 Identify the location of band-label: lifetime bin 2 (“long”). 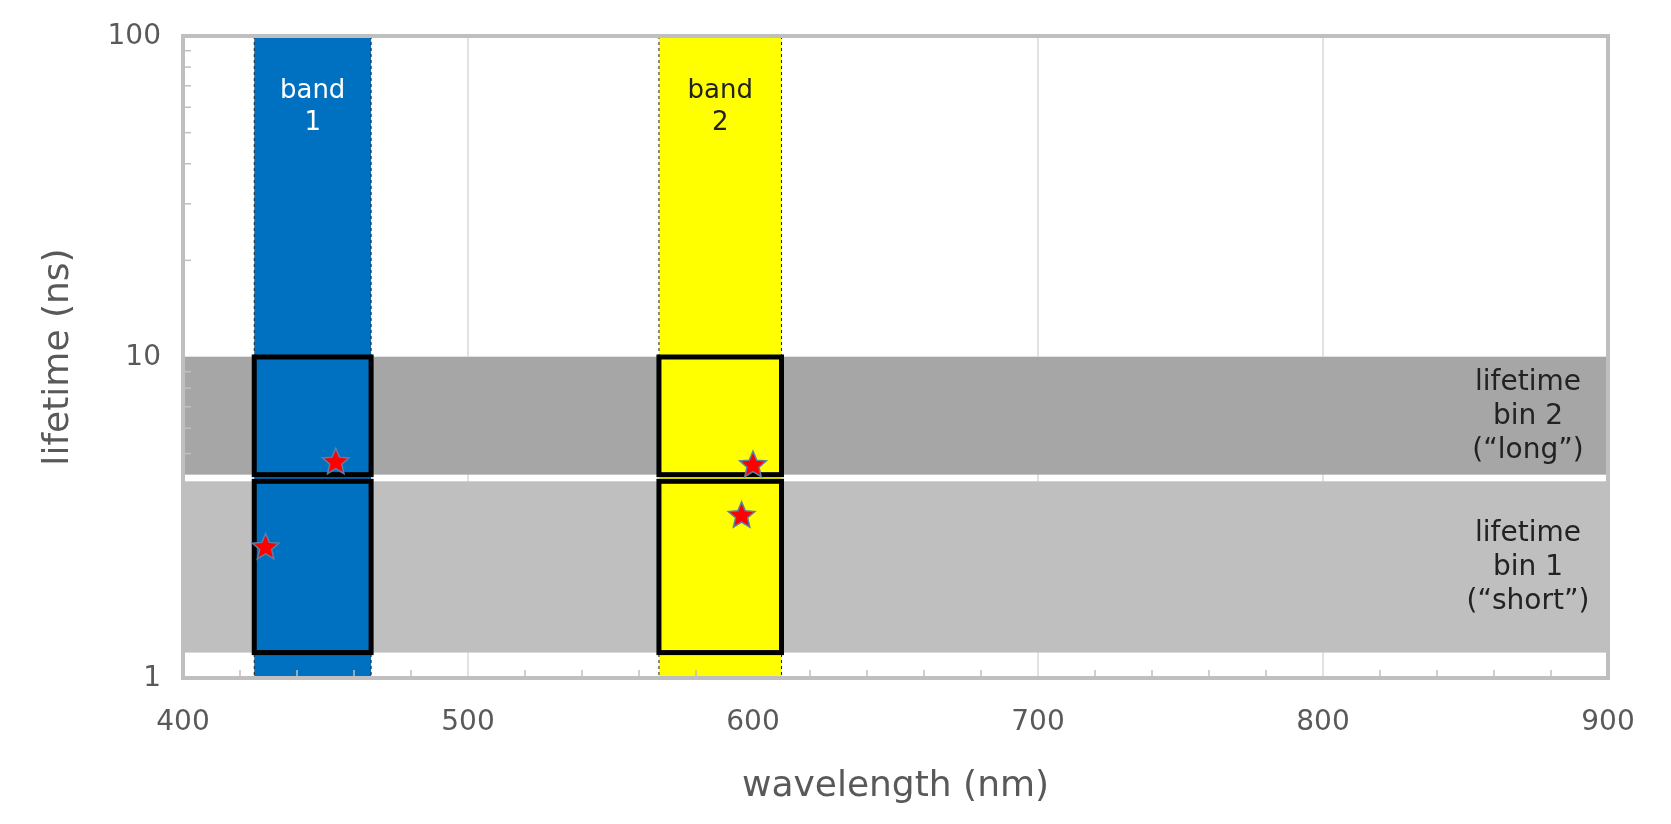
(1528, 414).